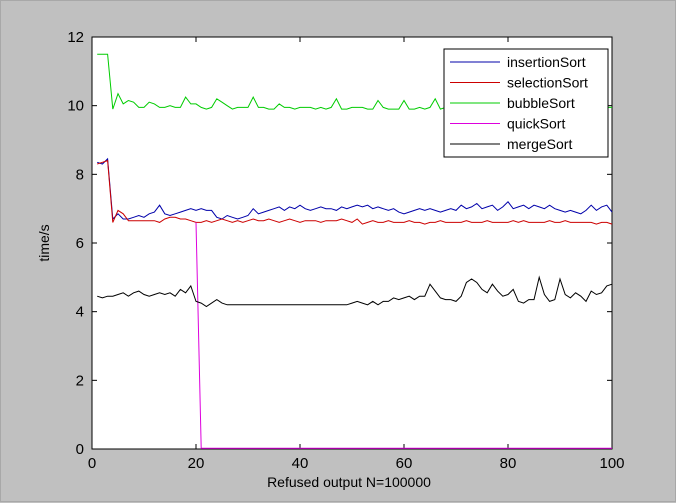 This screenshot has height=503, width=676. I want to click on y-tick-label: 6, so click(80, 243).